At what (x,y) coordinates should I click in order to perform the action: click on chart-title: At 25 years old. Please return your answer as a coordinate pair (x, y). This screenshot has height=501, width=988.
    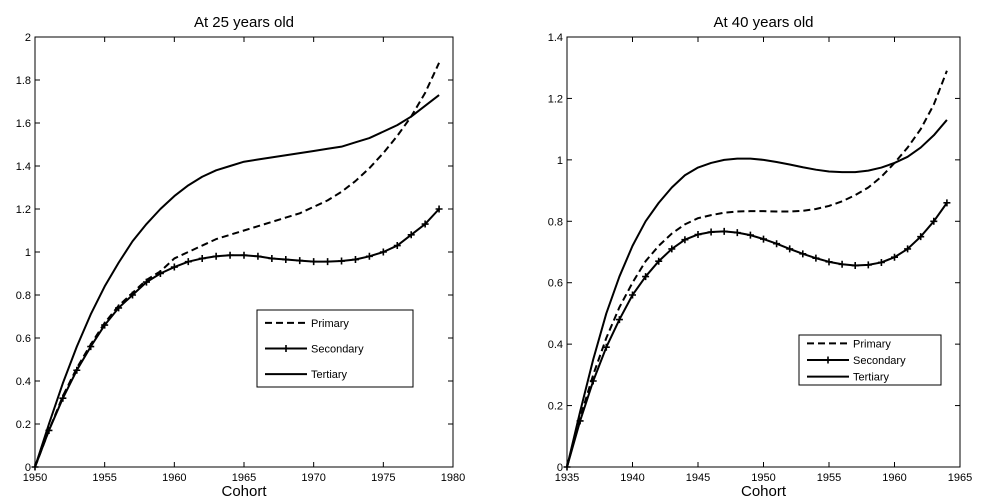
    Looking at the image, I should click on (244, 22).